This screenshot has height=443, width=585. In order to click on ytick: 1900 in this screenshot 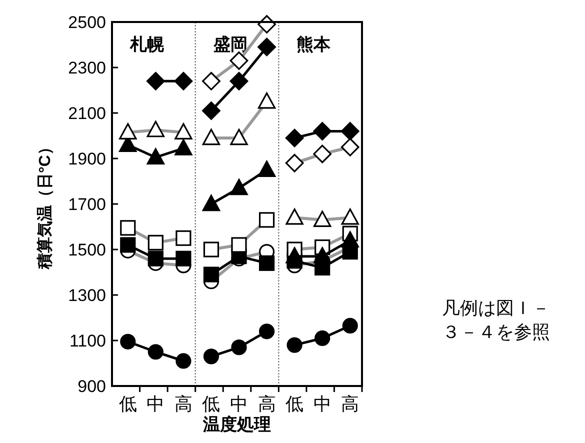, I will do `click(87, 159)`.